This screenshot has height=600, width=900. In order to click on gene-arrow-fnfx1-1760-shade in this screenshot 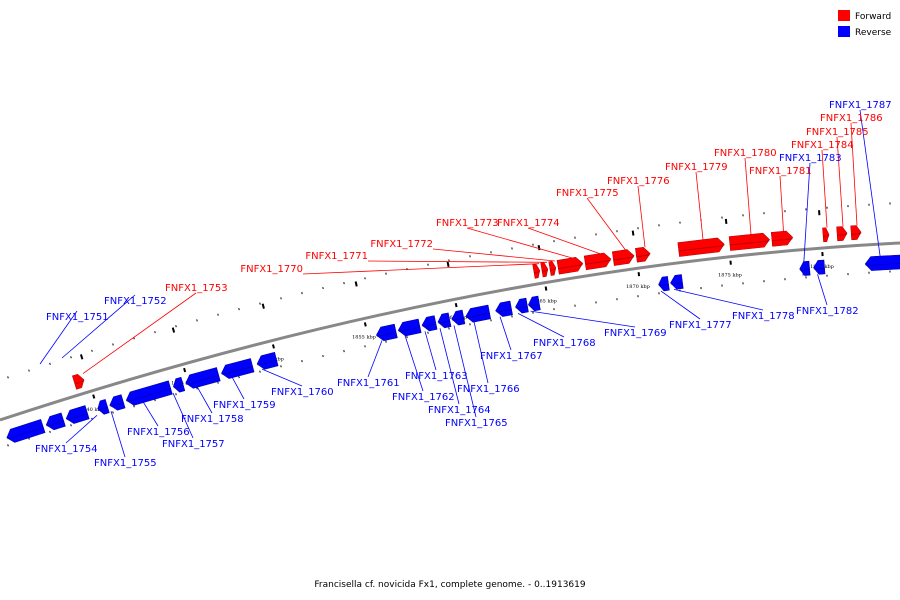, I will do `click(267, 362)`.